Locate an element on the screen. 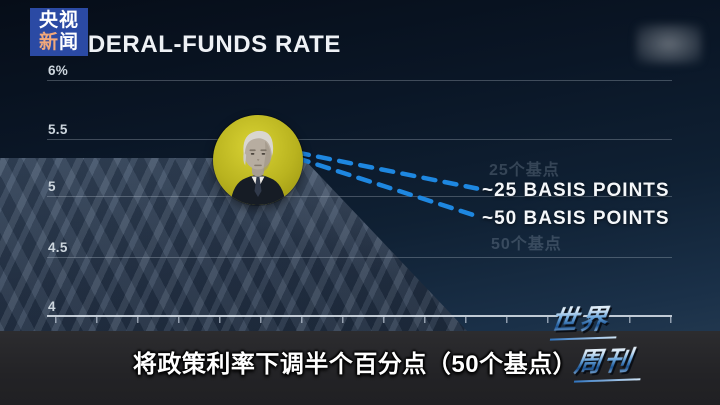 The width and height of the screenshot is (720, 405). program-logo-line2: 周刊 is located at coordinates (609, 358).